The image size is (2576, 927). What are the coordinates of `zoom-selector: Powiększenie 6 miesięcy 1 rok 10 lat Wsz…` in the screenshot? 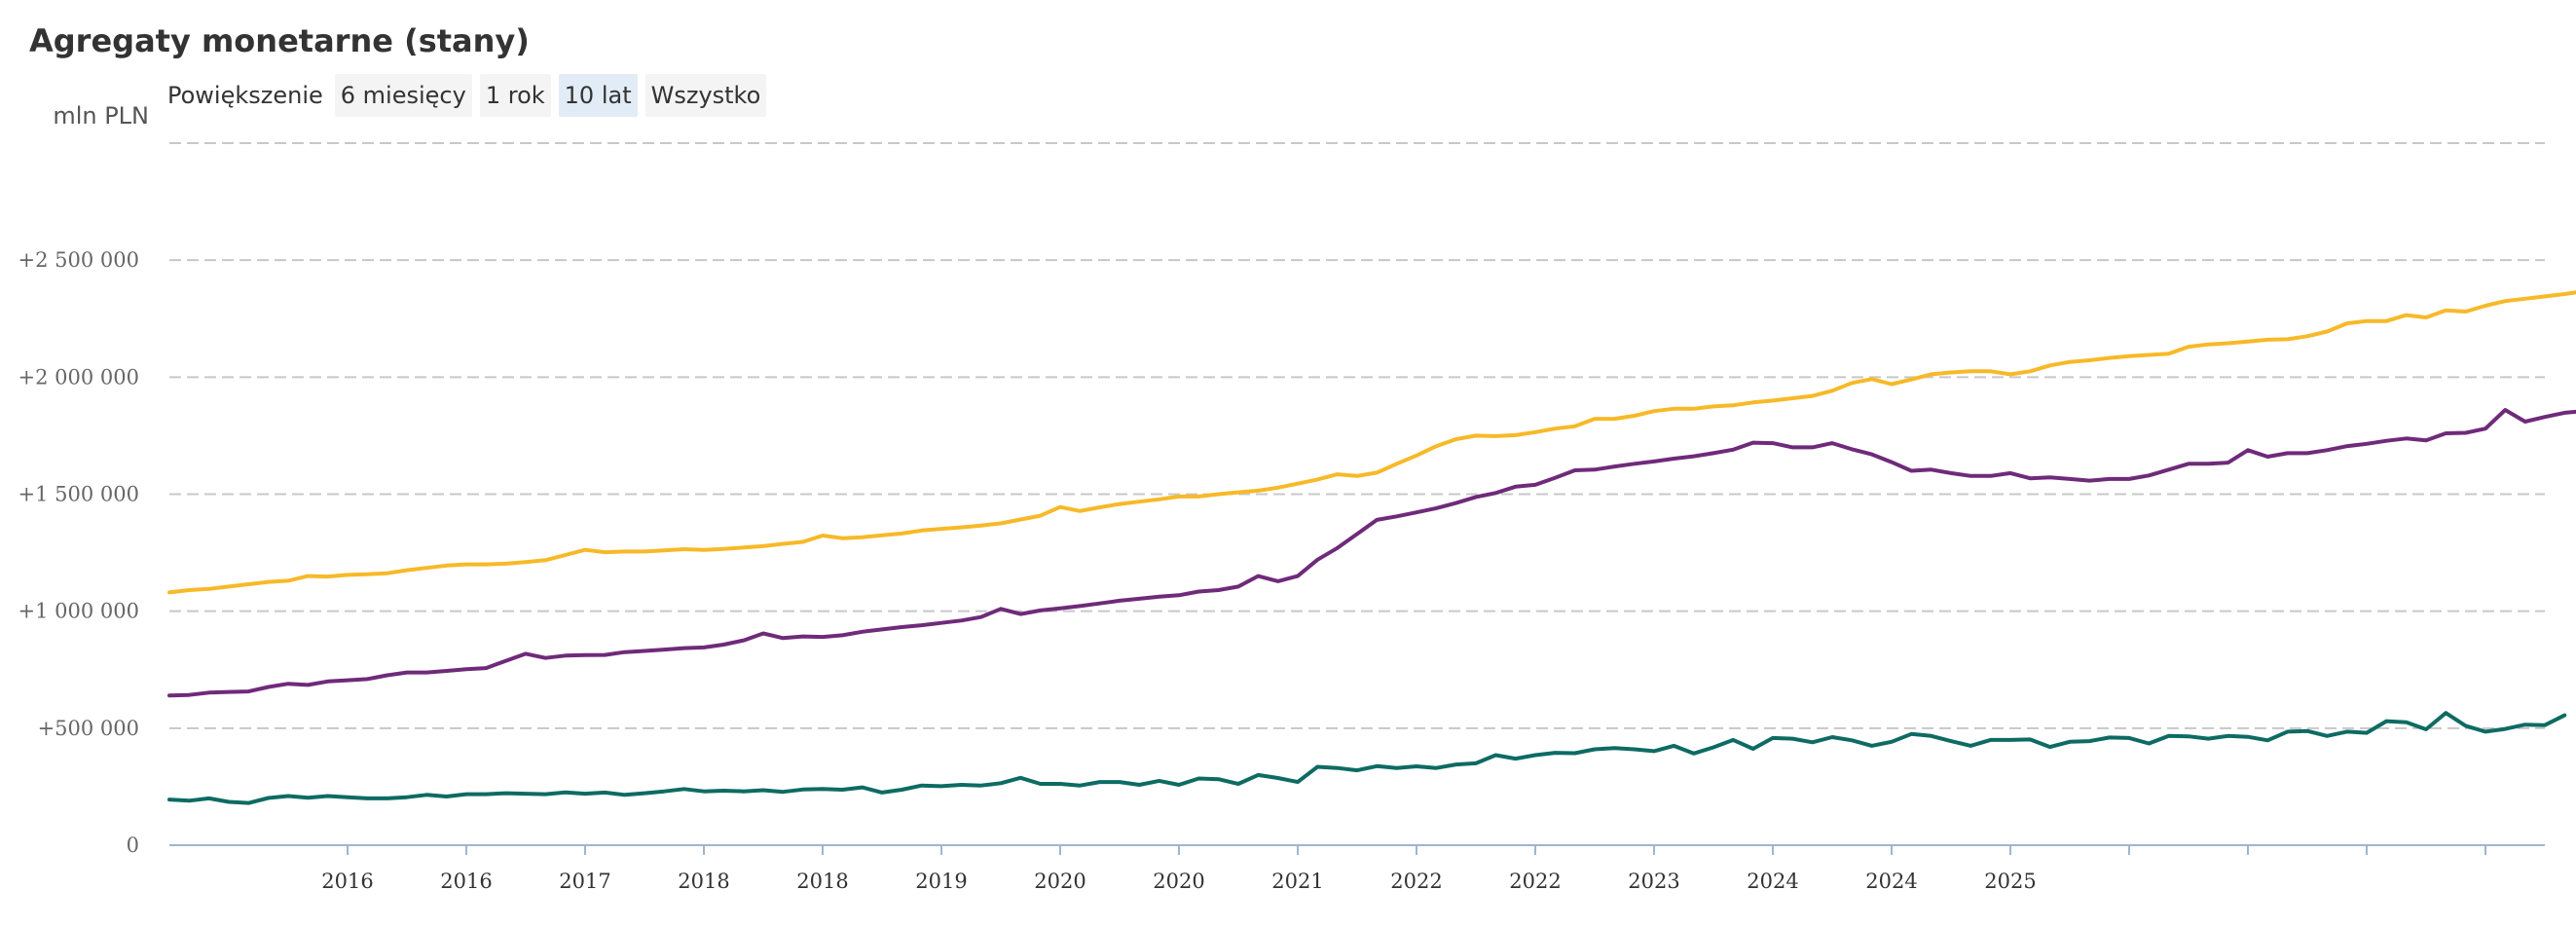 It's located at (467, 95).